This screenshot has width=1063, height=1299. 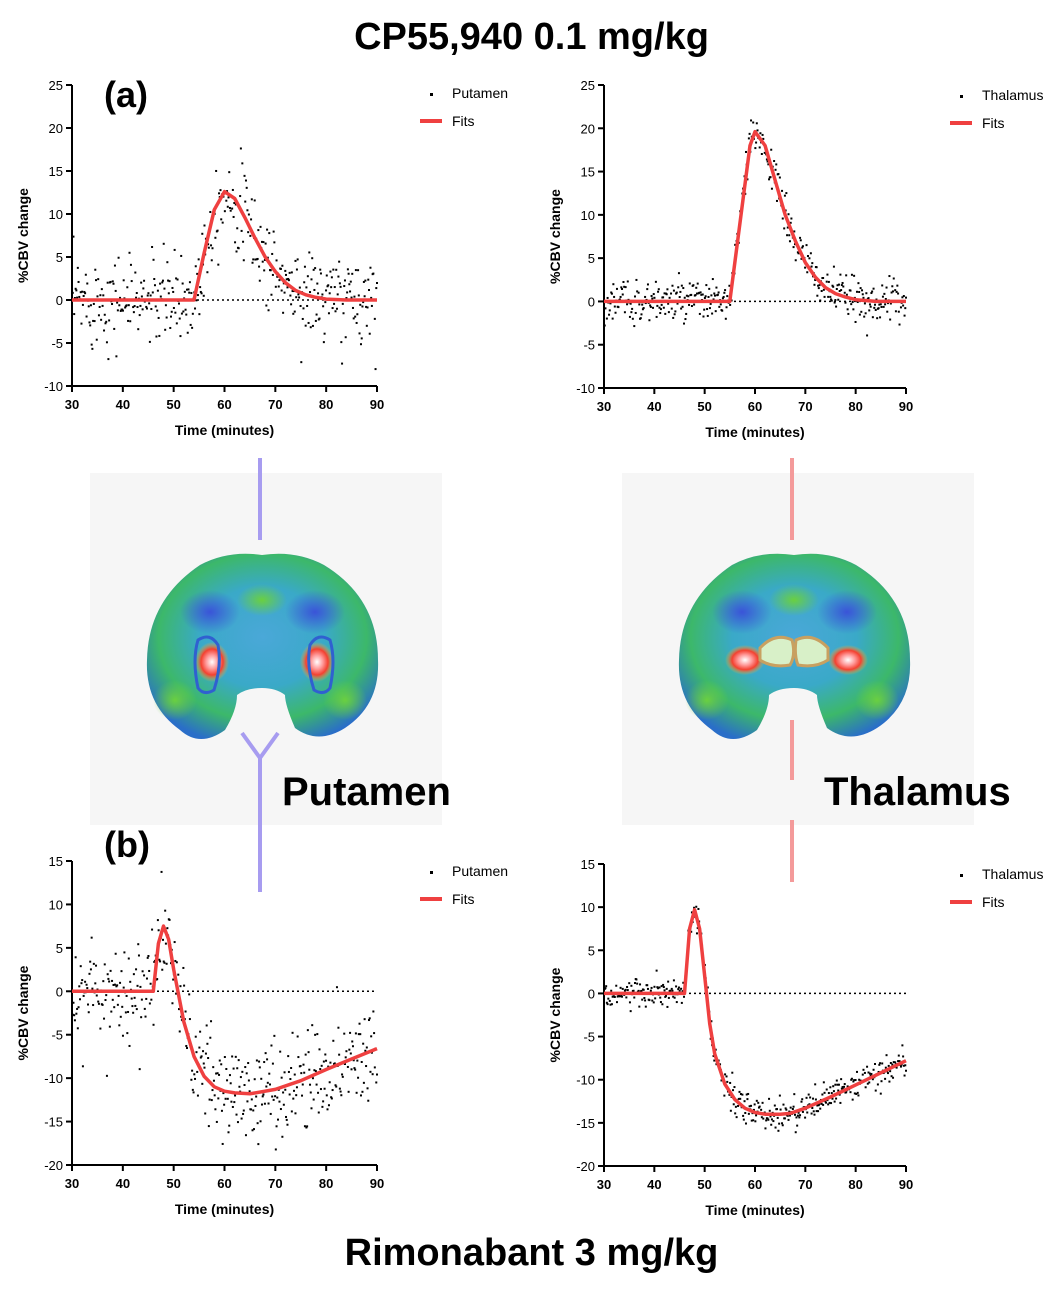 What do you see at coordinates (56, 85) in the screenshot?
I see `y-tick-label: 25` at bounding box center [56, 85].